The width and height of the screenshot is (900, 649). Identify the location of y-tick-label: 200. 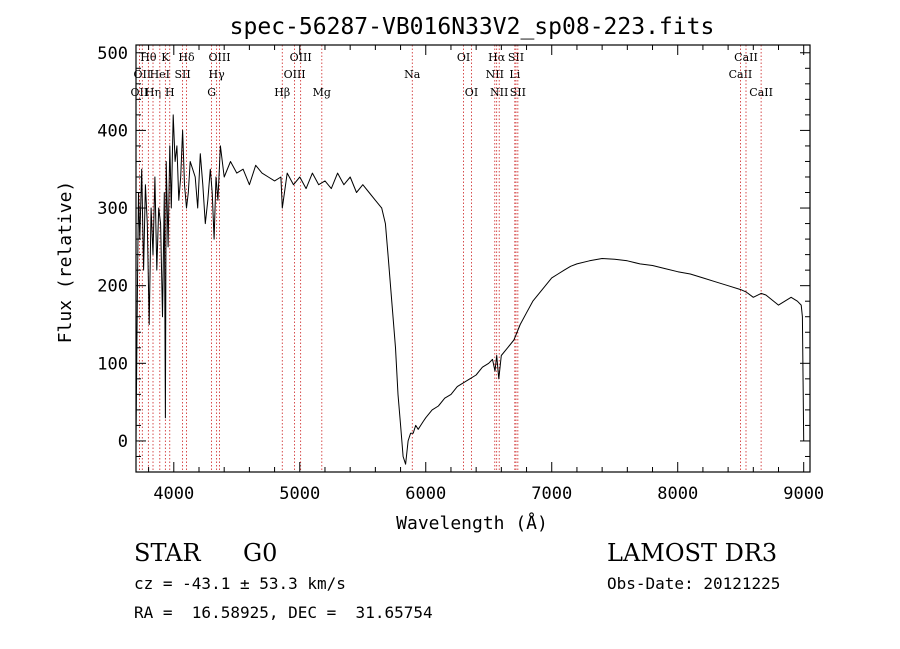
(112, 287).